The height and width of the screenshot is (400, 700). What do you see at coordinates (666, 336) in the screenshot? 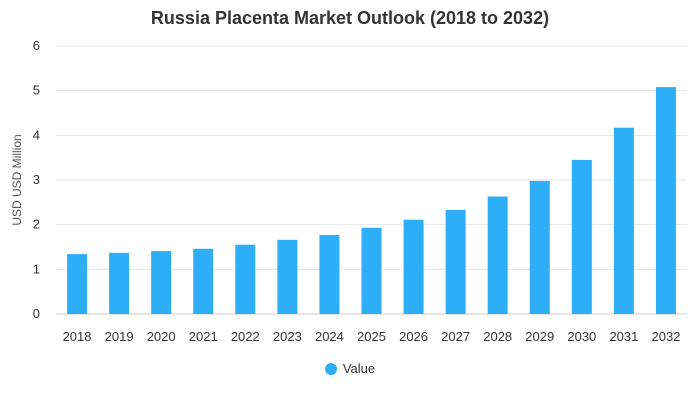
I see `x-tick-label: 2032` at bounding box center [666, 336].